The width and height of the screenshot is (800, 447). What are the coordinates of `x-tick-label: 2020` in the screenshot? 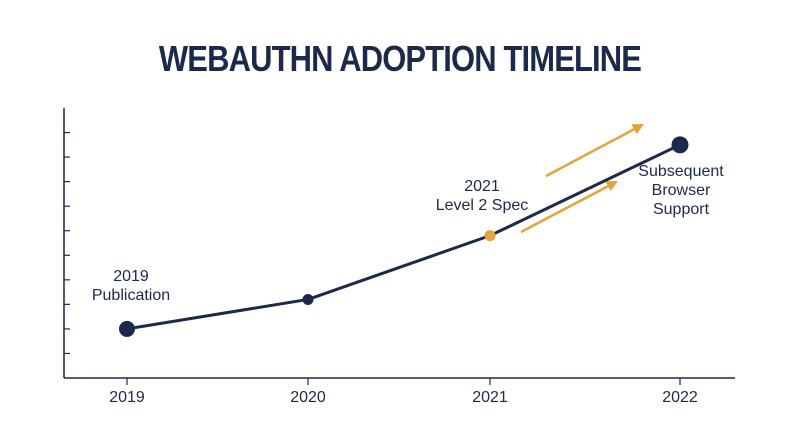 It's located at (308, 397).